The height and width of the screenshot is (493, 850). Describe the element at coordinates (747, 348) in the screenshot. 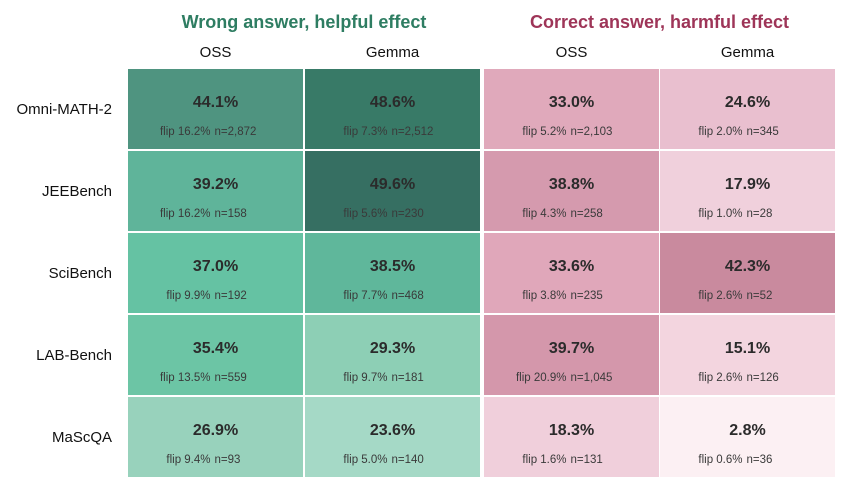

I see `cell-value: 15.1%` at that location.